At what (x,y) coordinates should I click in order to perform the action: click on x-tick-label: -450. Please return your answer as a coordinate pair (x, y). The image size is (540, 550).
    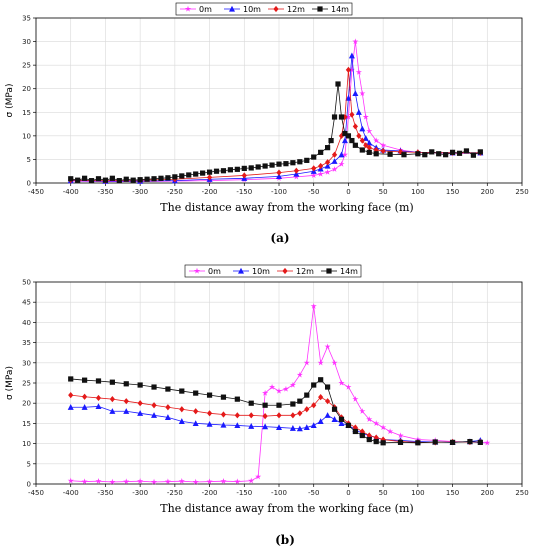
    Looking at the image, I should click on (36, 493).